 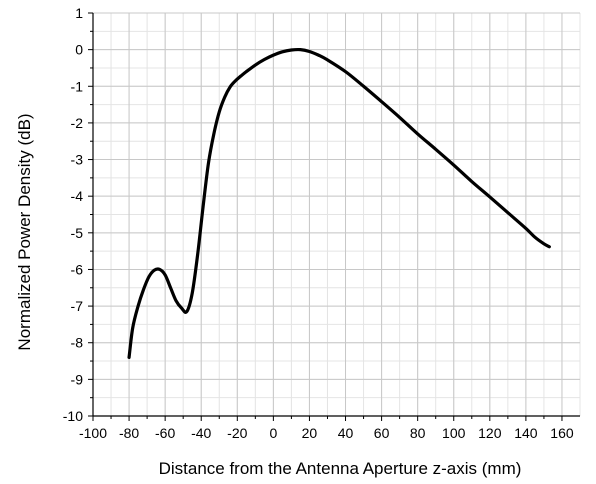 What do you see at coordinates (273, 433) in the screenshot?
I see `x-tick-label: 0` at bounding box center [273, 433].